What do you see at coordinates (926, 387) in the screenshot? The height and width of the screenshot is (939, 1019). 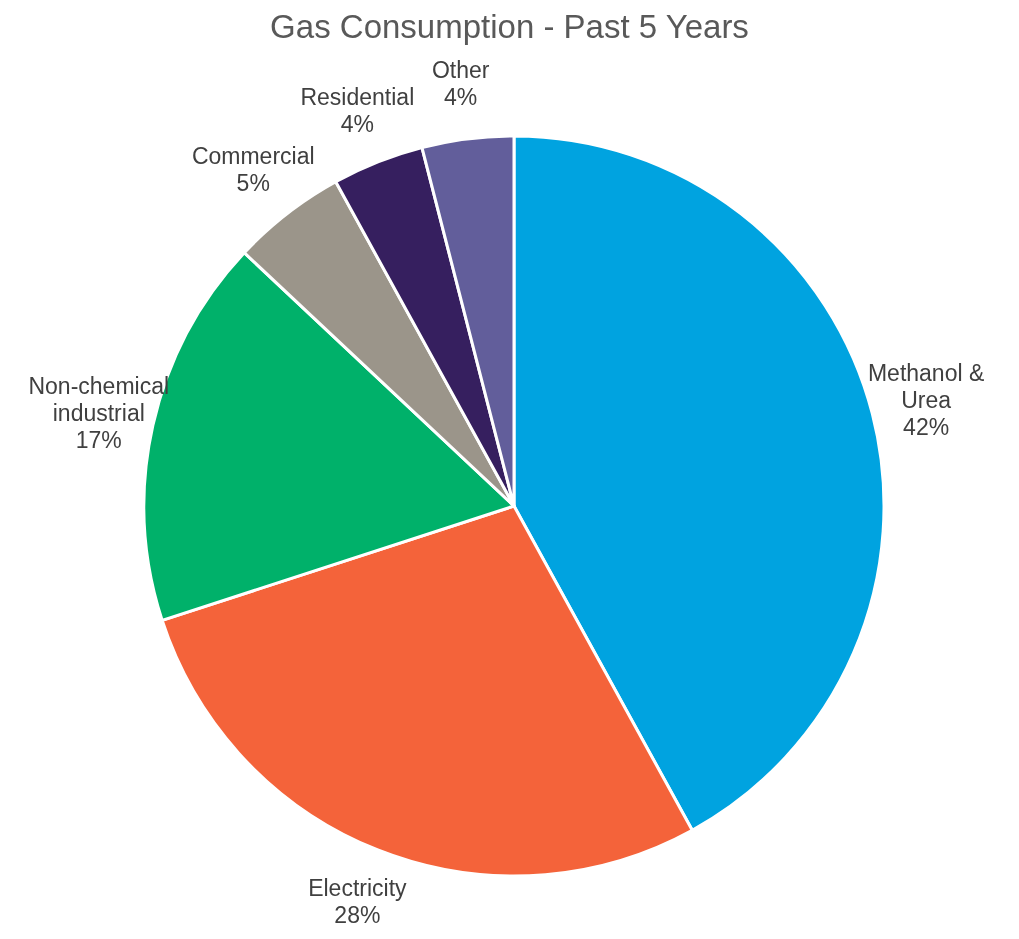 I see `slice-label: Methanol & Urea` at bounding box center [926, 387].